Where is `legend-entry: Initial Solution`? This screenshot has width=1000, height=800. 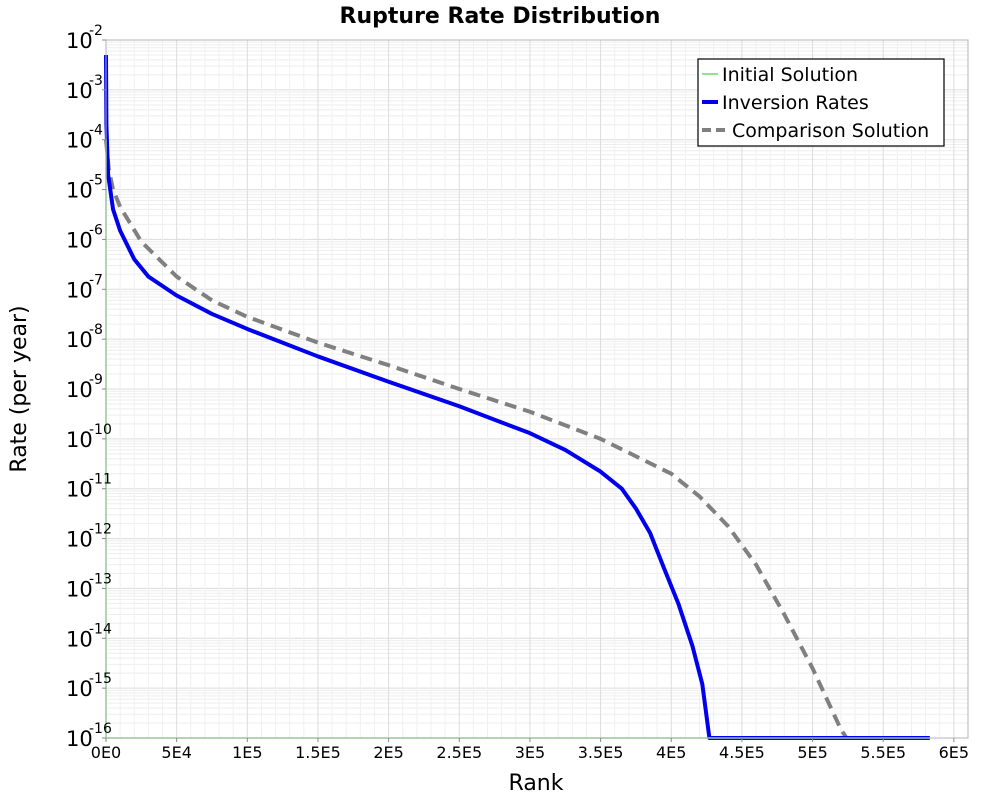 legend-entry: Initial Solution is located at coordinates (780, 75).